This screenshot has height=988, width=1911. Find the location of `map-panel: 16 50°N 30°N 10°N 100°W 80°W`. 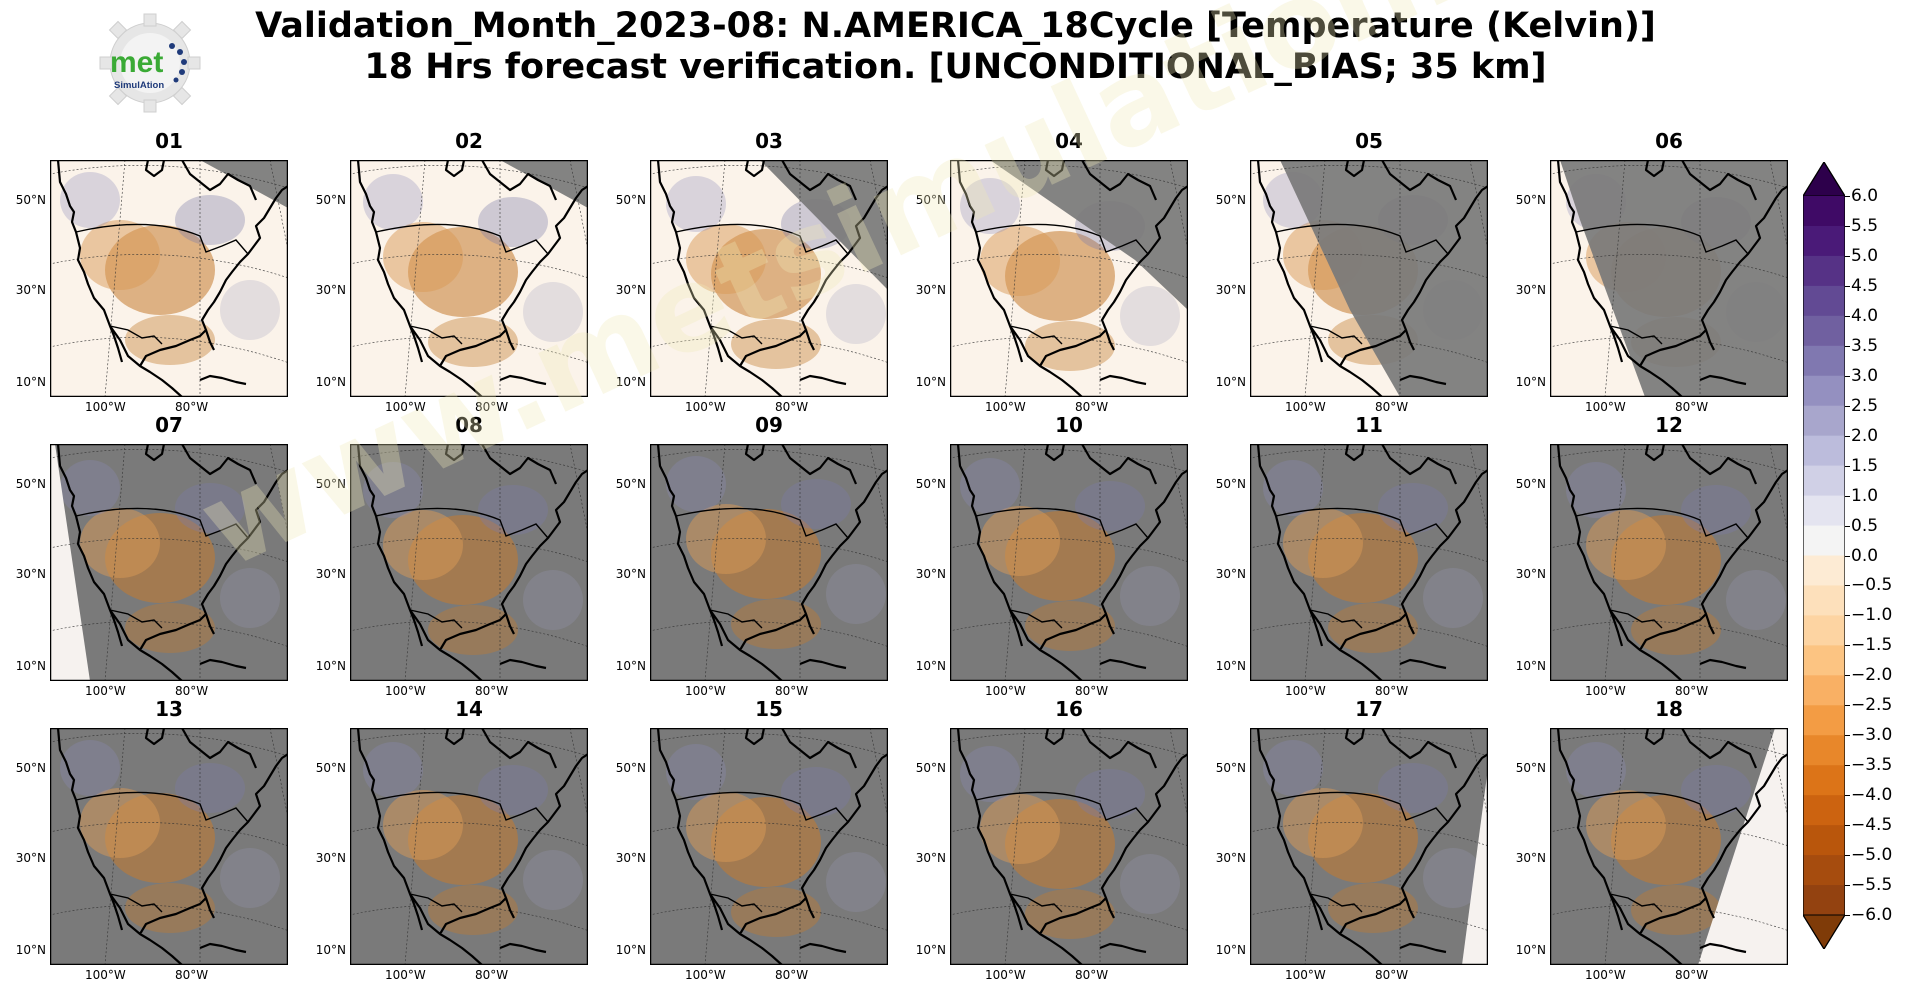

map-panel: 16 50°N 30°N 10°N 100°W 80°W is located at coordinates (1052, 839).